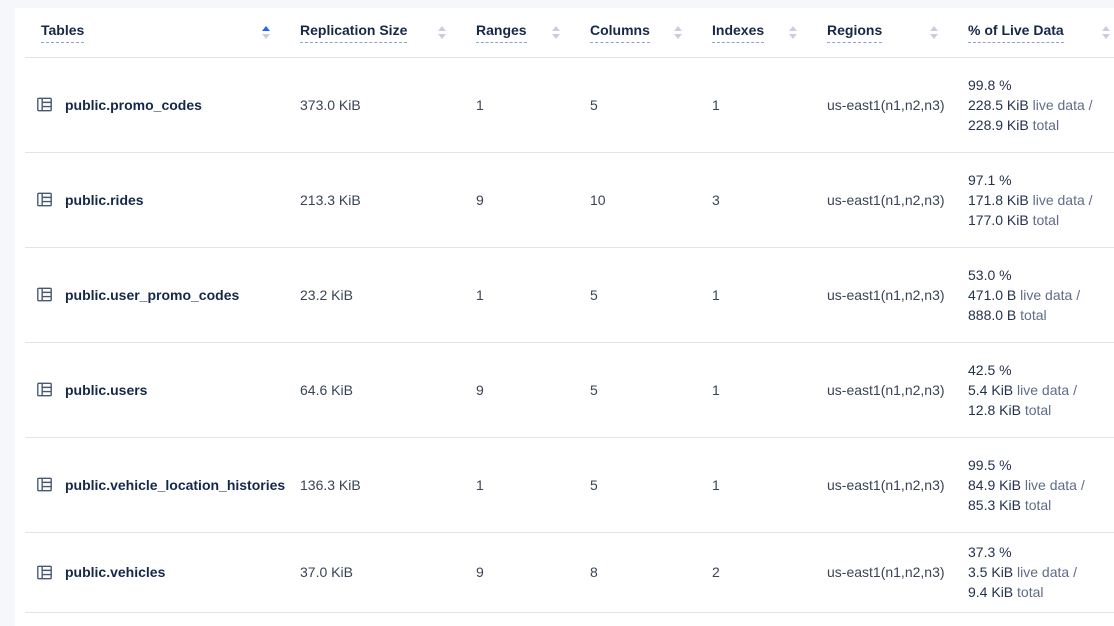 The width and height of the screenshot is (1114, 626). I want to click on total-size-line: 9.4 KiB total, so click(1006, 592).